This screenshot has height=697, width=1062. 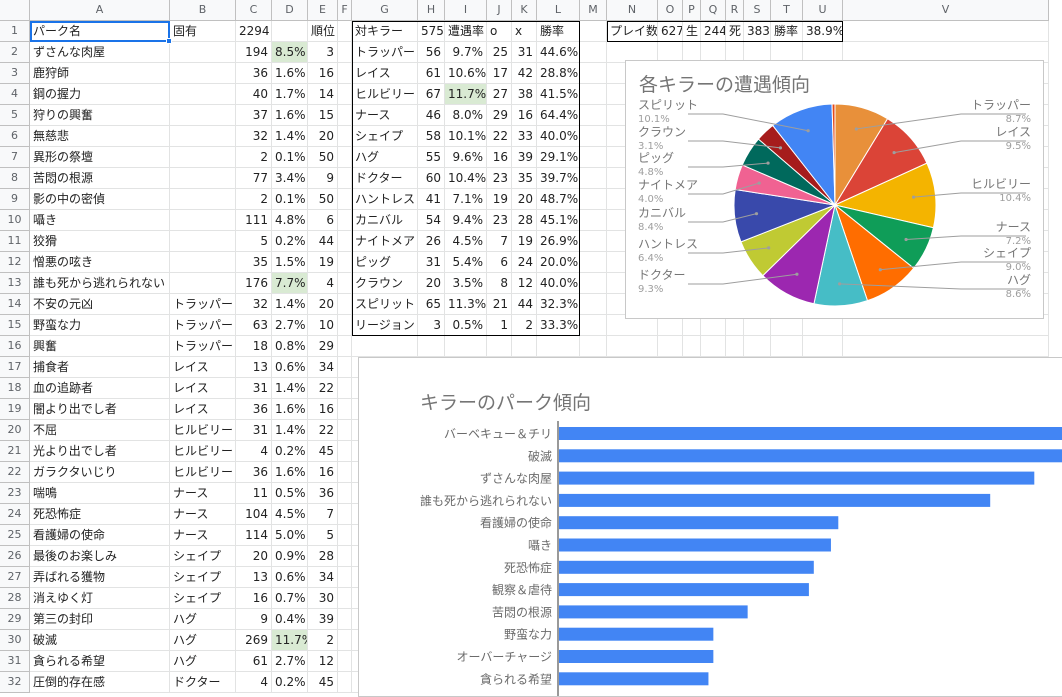 What do you see at coordinates (558, 283) in the screenshot?
I see `cell-L13: 40.0%` at bounding box center [558, 283].